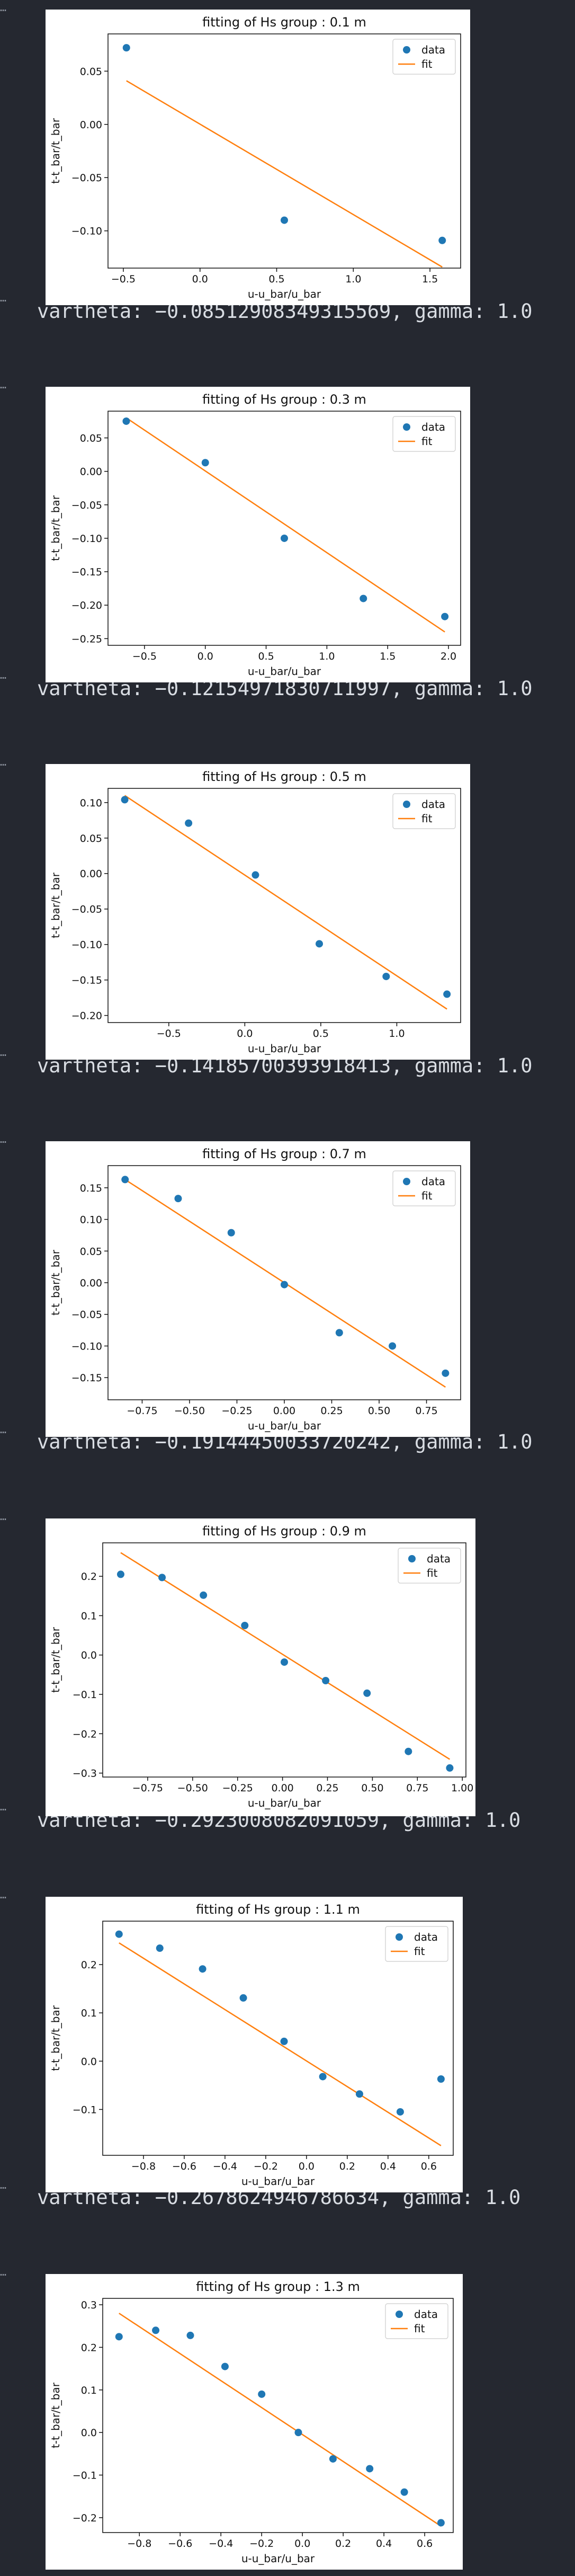  Describe the element at coordinates (282, 1788) in the screenshot. I see `x-tick-label: 0.00` at that location.